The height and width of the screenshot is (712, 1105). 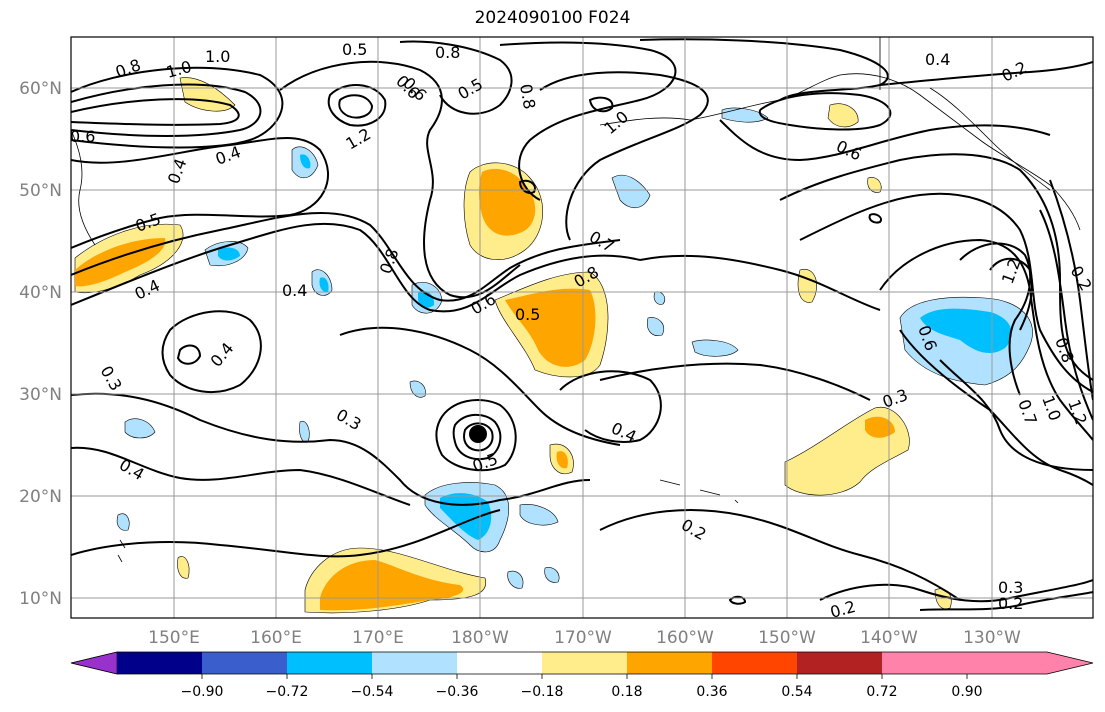 What do you see at coordinates (889, 638) in the screenshot?
I see `lon-label: 140°W` at bounding box center [889, 638].